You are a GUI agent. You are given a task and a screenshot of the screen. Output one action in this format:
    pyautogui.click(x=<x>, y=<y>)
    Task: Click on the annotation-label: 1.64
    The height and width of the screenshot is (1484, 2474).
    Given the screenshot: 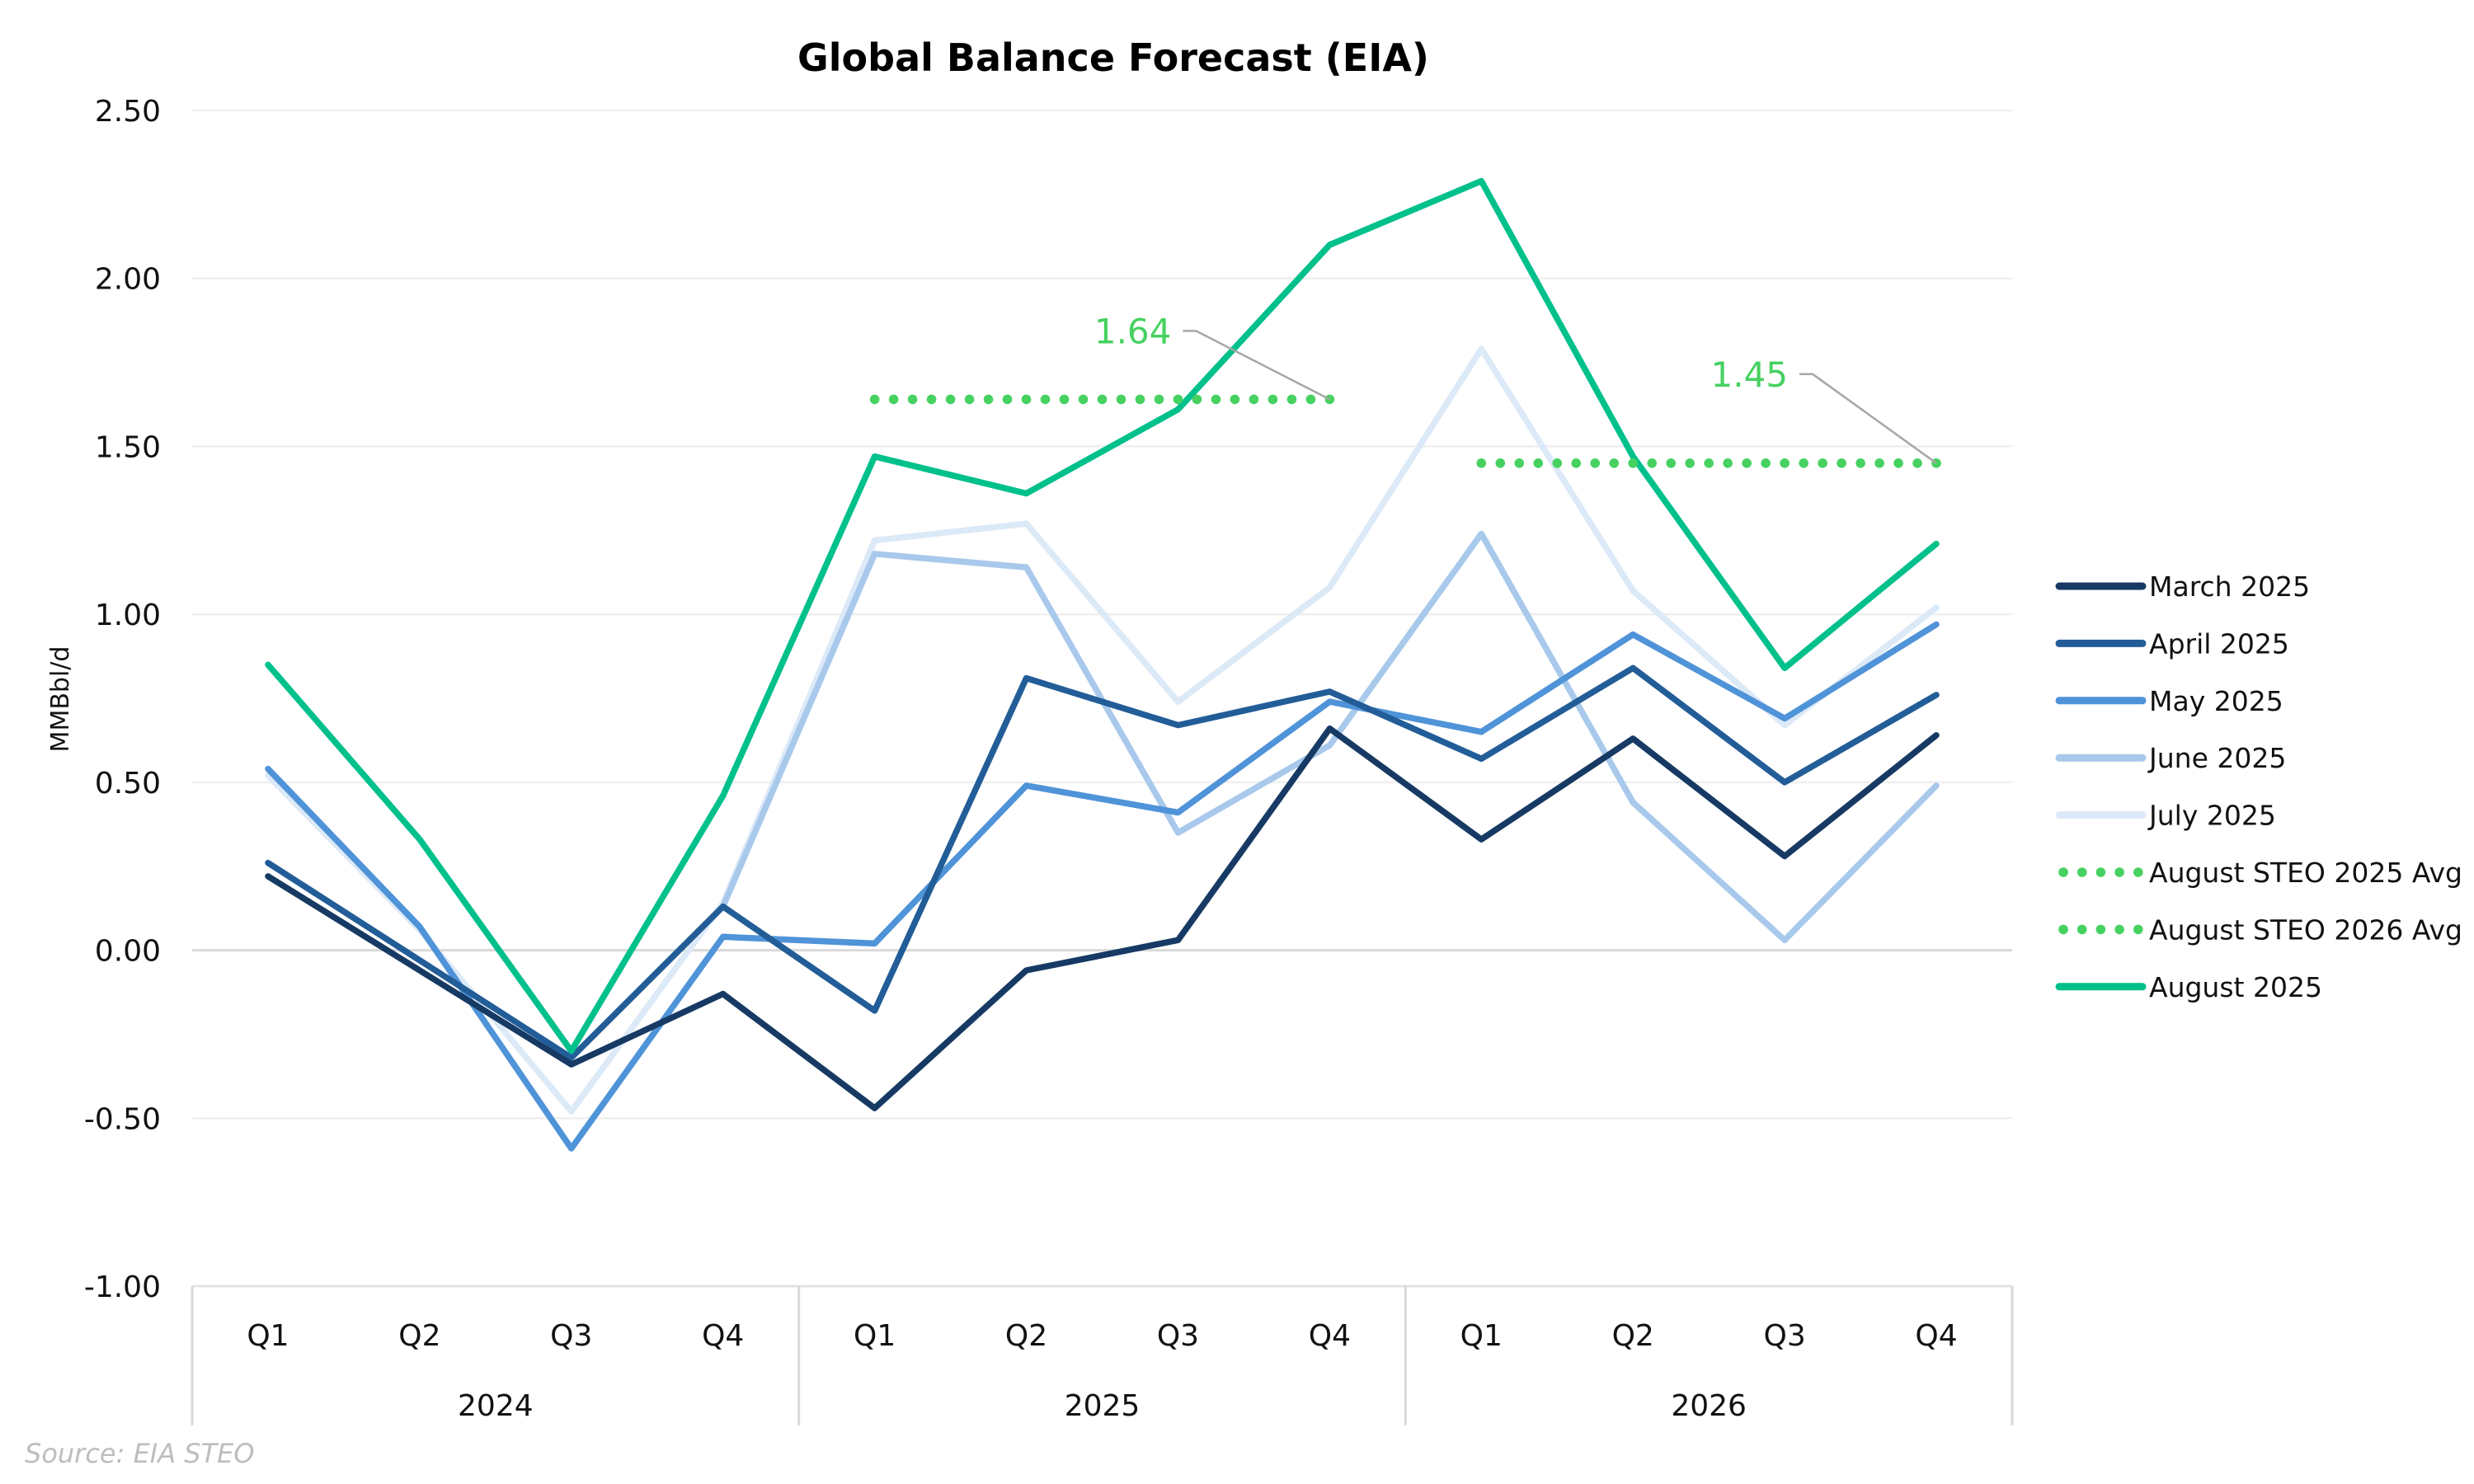 What is the action you would take?
    pyautogui.click(x=1133, y=331)
    